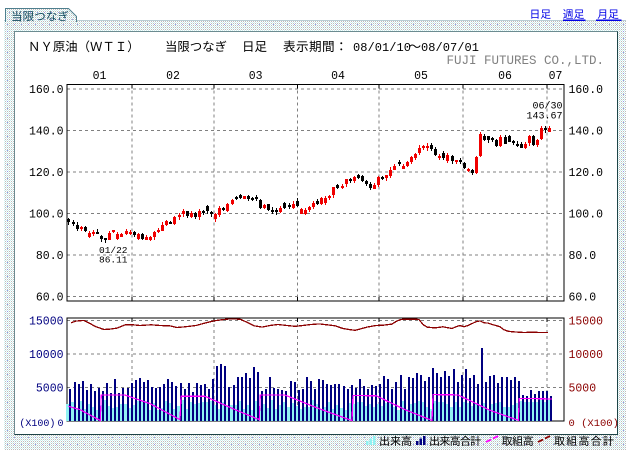 The image size is (630, 455). I want to click on svg-text: FUJI FUTURES CO.,LTD., so click(526, 61).